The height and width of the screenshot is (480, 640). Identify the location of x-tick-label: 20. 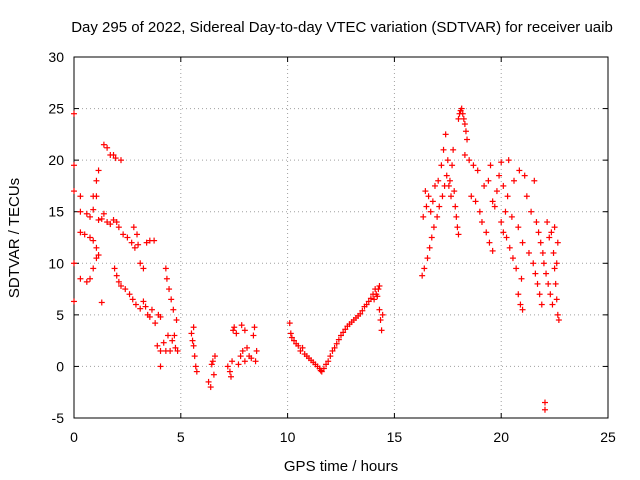
(501, 437).